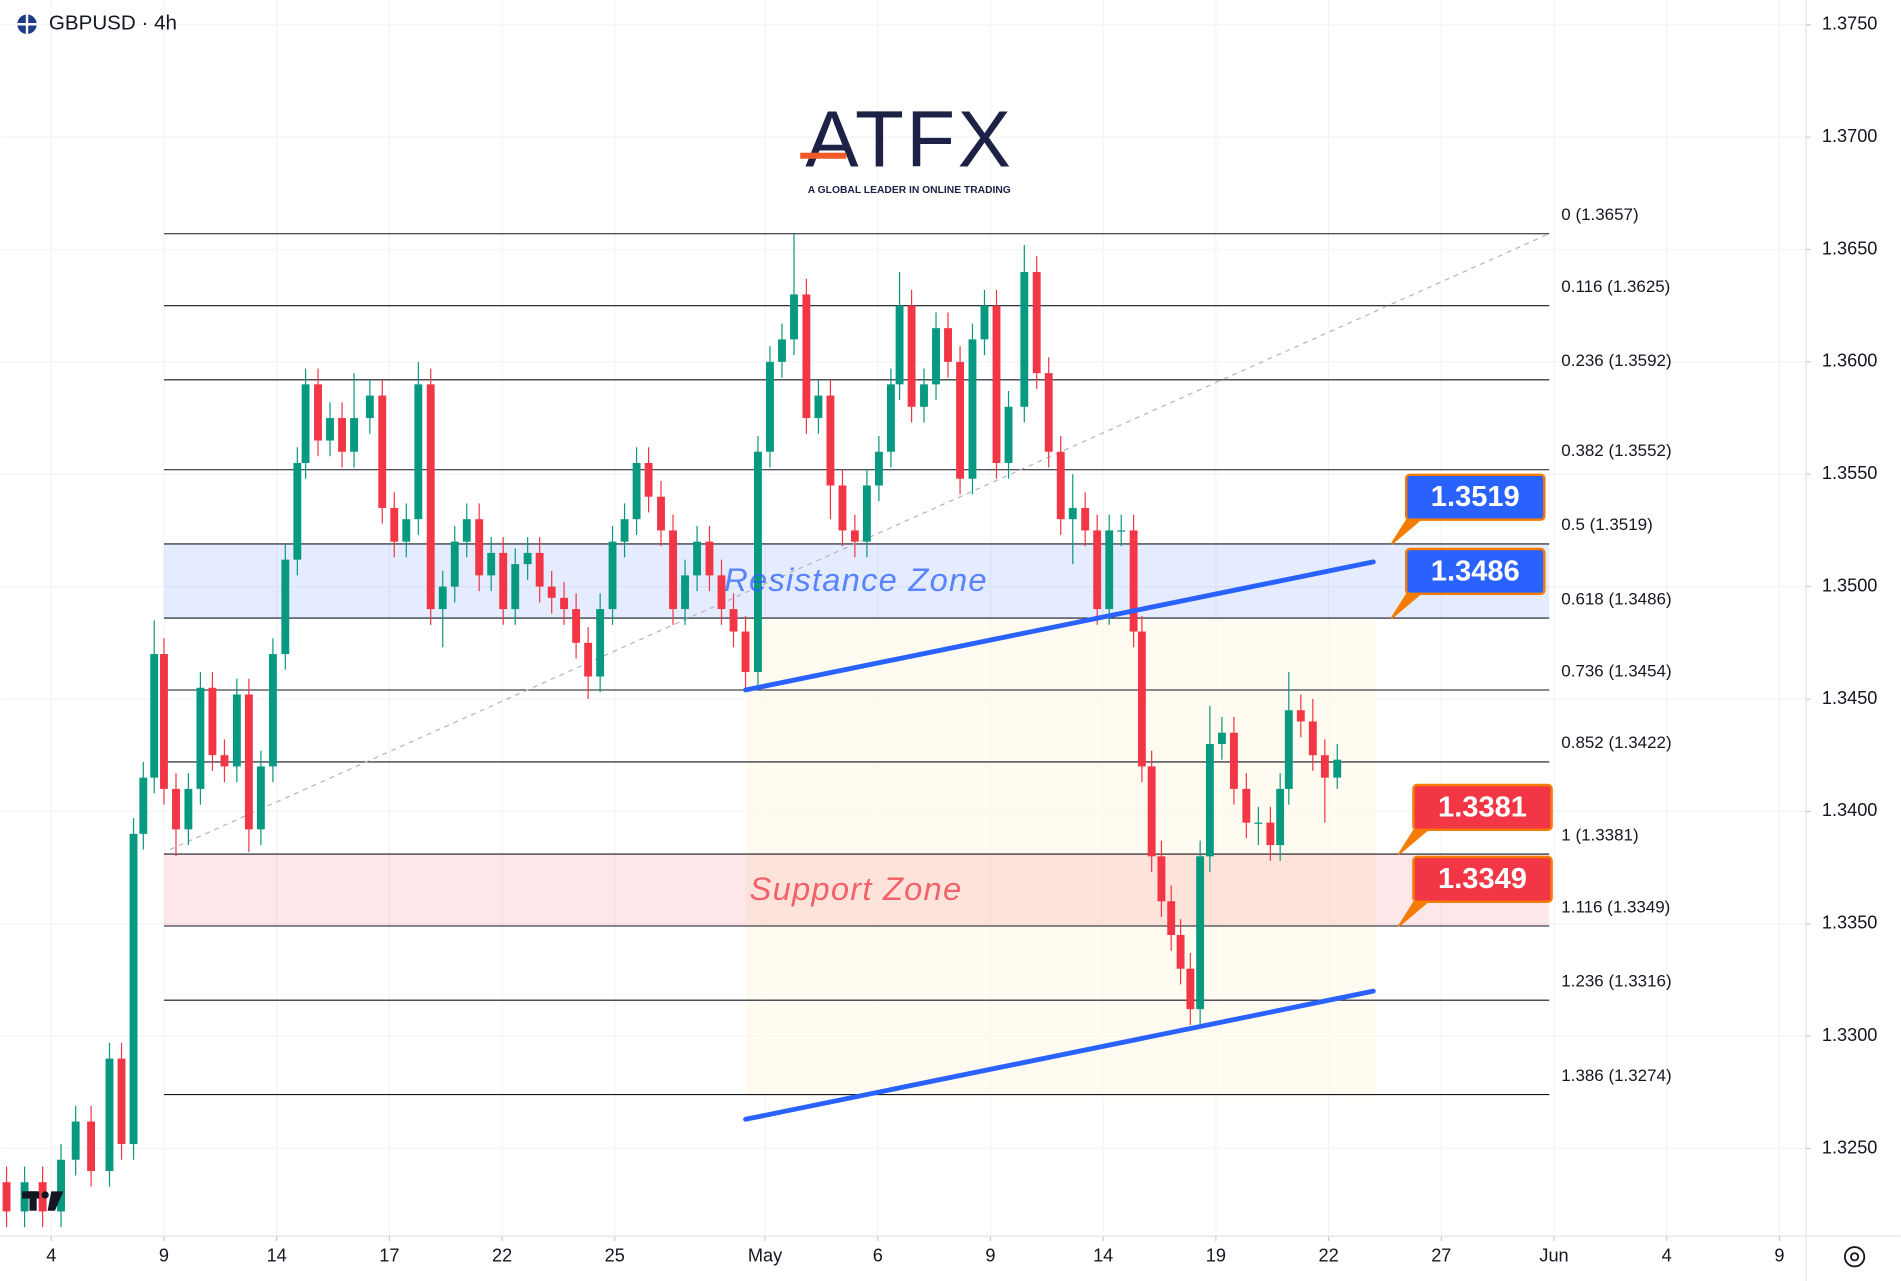  Describe the element at coordinates (1482, 879) in the screenshot. I see `callout-label: 1.3349` at that location.